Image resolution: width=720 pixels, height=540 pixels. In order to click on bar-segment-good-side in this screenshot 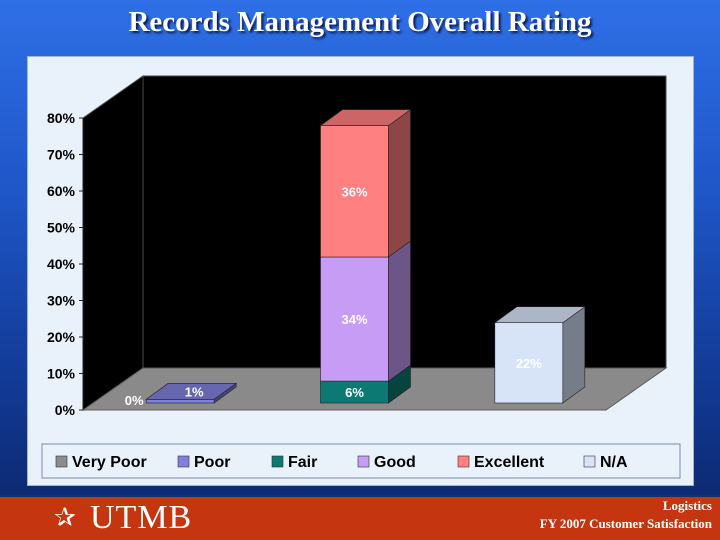, I will do `click(399, 311)`.